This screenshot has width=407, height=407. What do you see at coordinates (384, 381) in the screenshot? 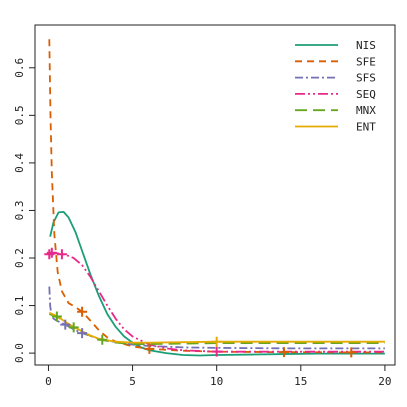
I see `x-tick-label: 20` at bounding box center [384, 381].